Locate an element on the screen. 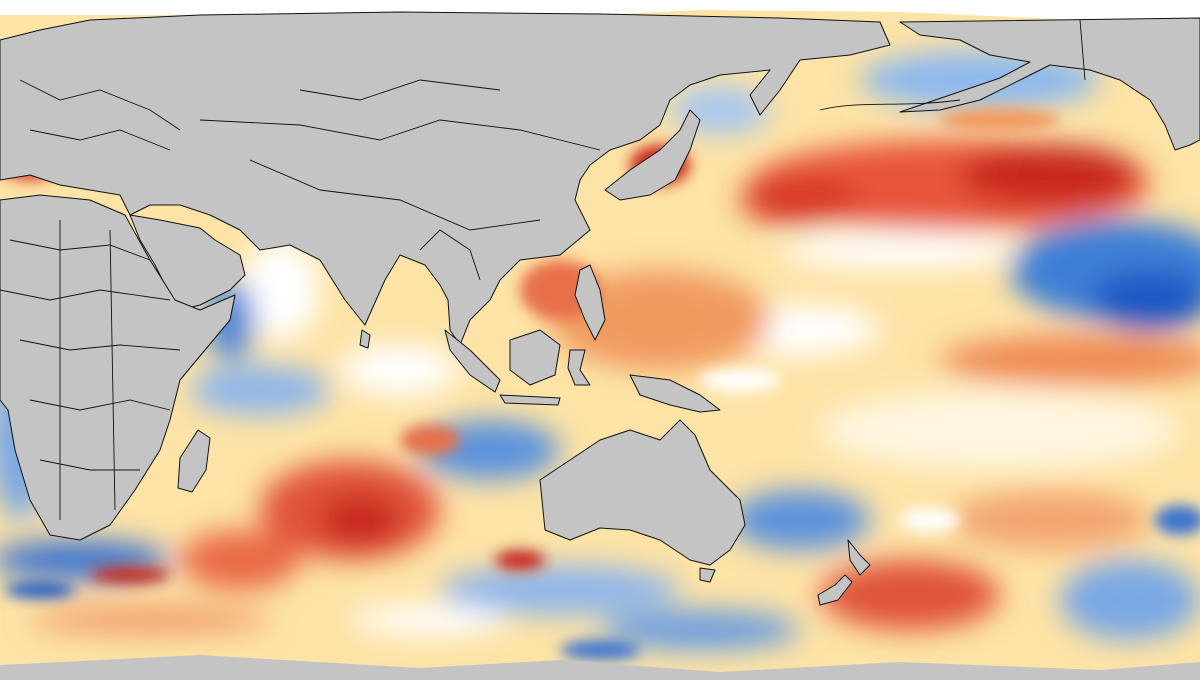 The height and width of the screenshot is (680, 1200). antarctica is located at coordinates (600, 667).